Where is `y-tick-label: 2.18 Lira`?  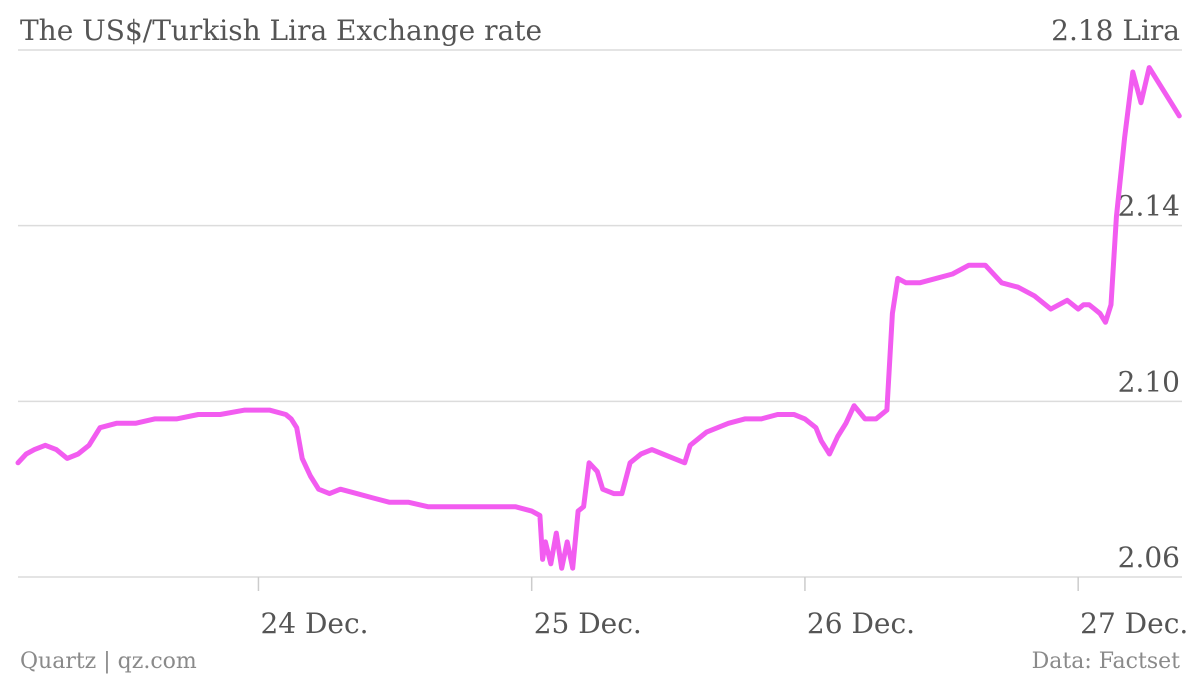
y-tick-label: 2.18 Lira is located at coordinates (1115, 30).